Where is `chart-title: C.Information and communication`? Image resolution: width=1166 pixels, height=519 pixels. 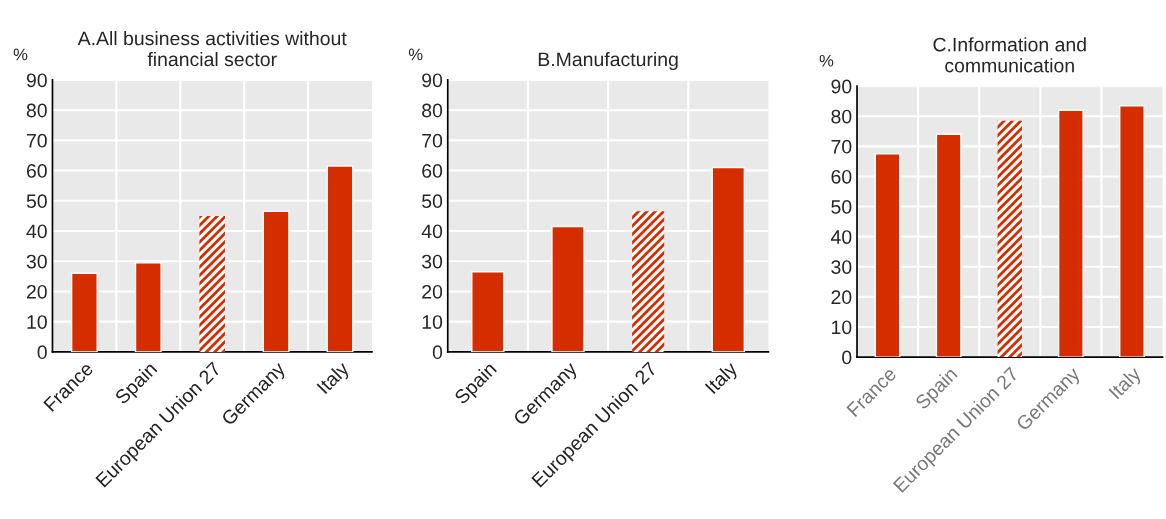
chart-title: C.Information and communication is located at coordinates (1009, 55).